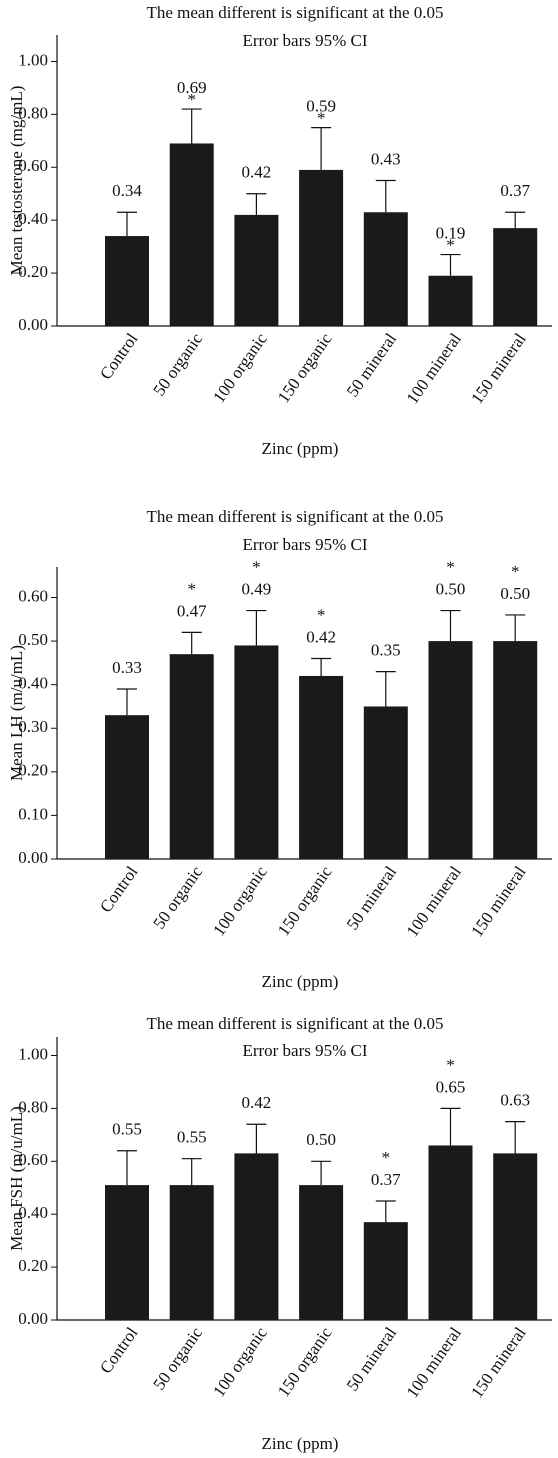 The width and height of the screenshot is (558, 1458). What do you see at coordinates (515, 1100) in the screenshot?
I see `value-label: 0.63` at bounding box center [515, 1100].